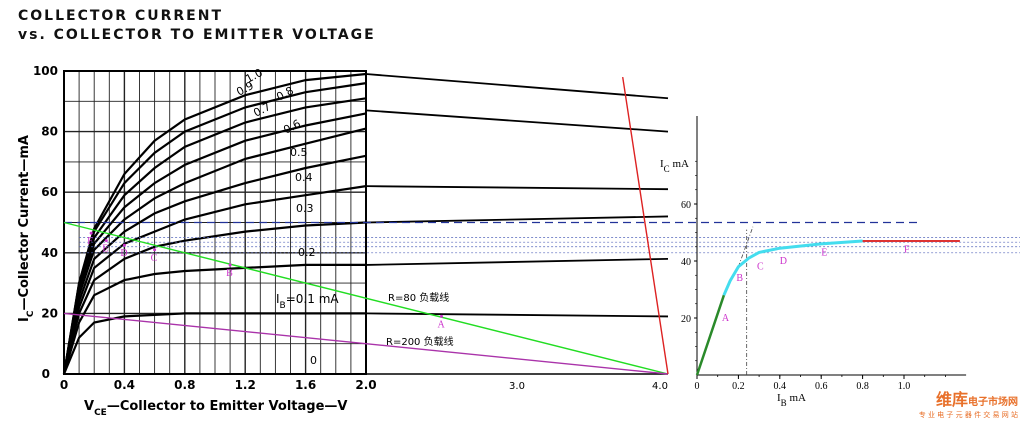 This screenshot has width=1024, height=424. Describe the element at coordinates (645, 225) in the screenshot. I see `vertical-red-line` at that location.